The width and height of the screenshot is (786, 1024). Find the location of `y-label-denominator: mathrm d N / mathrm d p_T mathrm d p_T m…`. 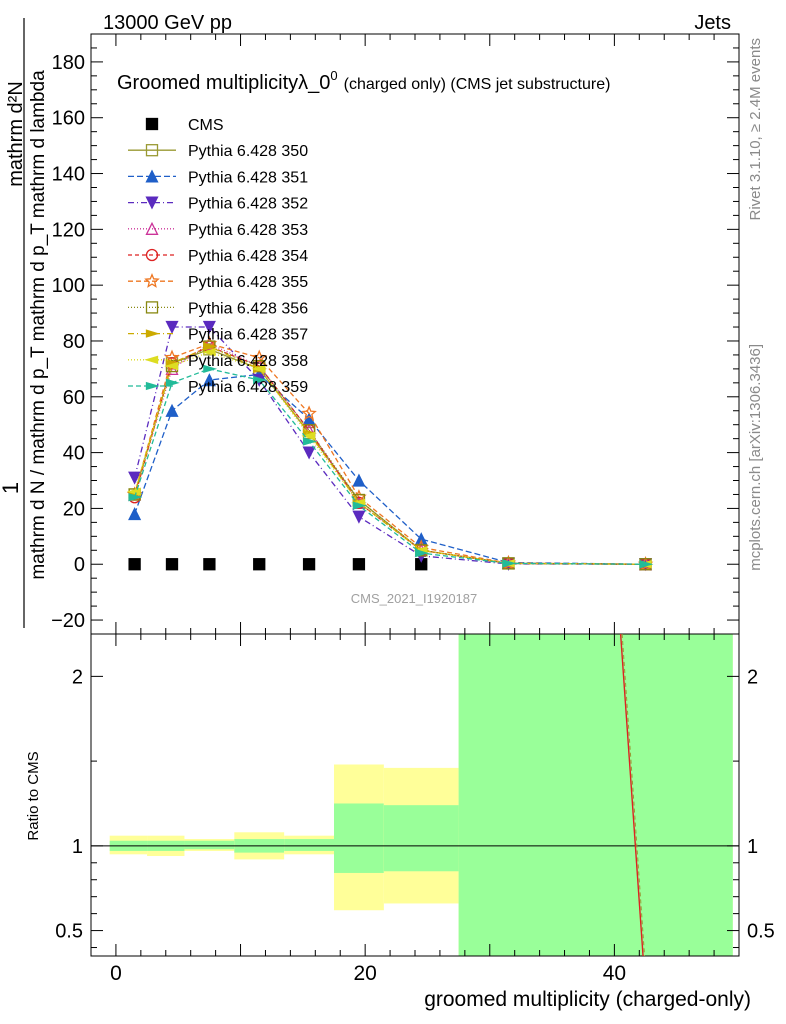

y-label-denominator: mathrm d N / mathrm d p_T mathrm d p_T m… is located at coordinates (38, 325).